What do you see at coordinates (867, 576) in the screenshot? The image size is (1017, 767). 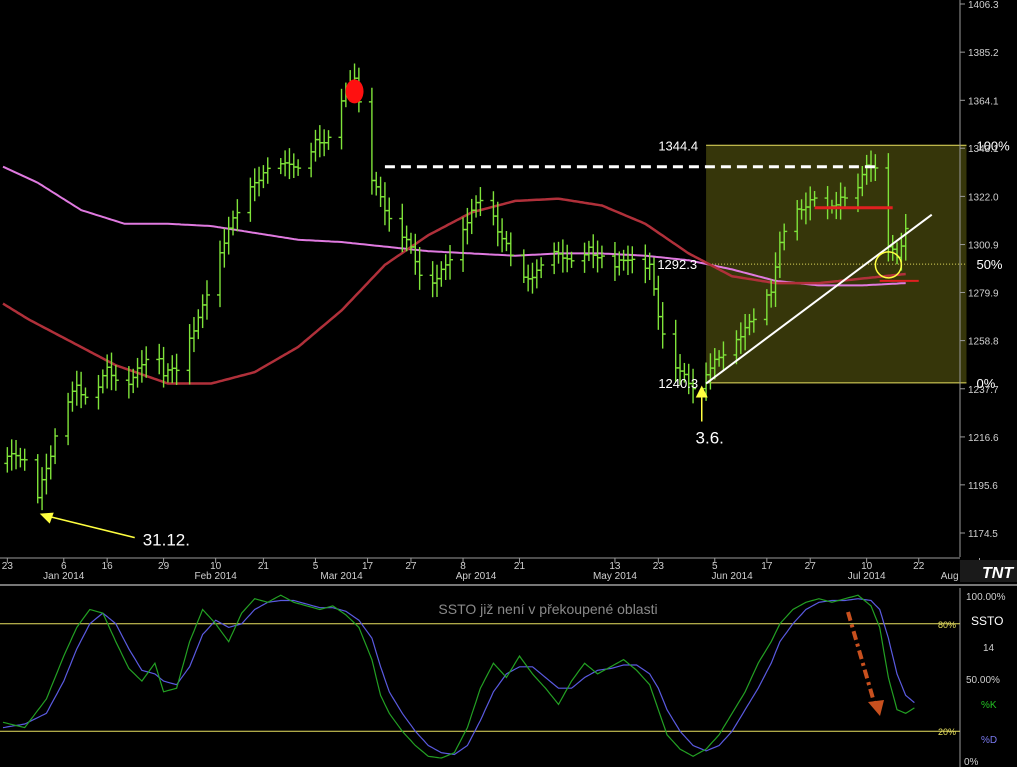 I see `month-label: Jul 2014` at bounding box center [867, 576].